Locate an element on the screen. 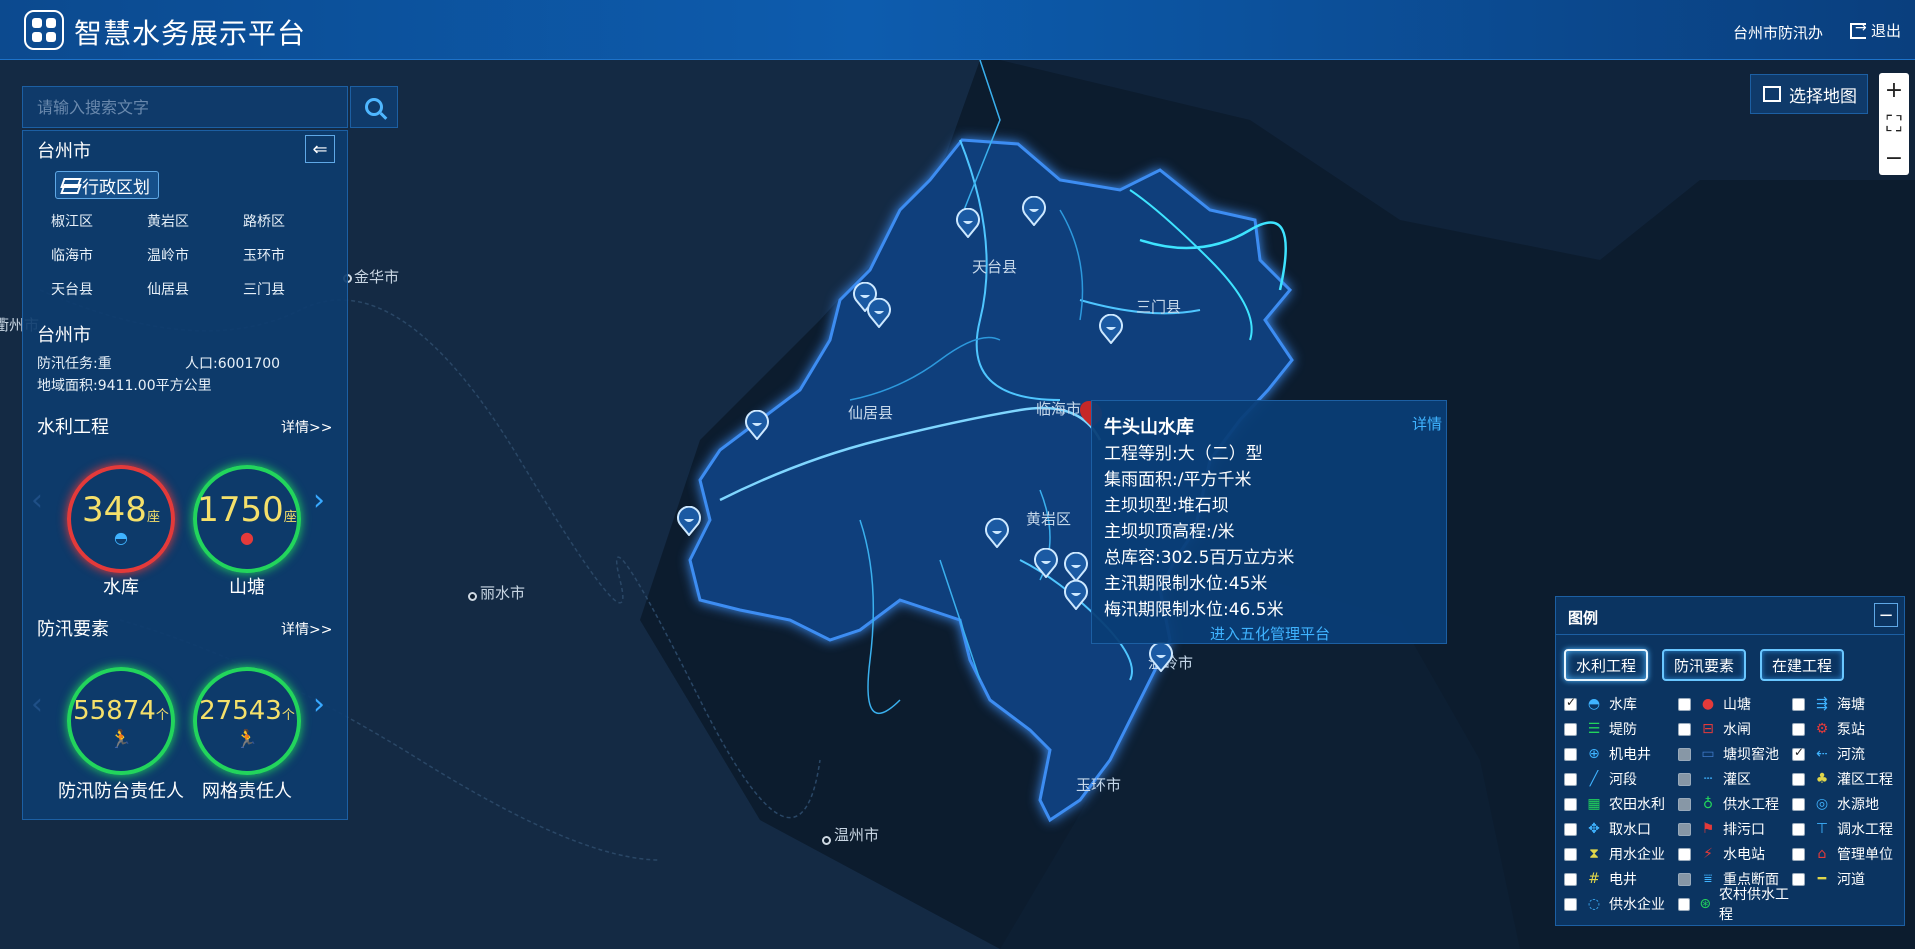 The width and height of the screenshot is (1915, 949). legend-item: ⇶ 海塘 is located at coordinates (1849, 704).